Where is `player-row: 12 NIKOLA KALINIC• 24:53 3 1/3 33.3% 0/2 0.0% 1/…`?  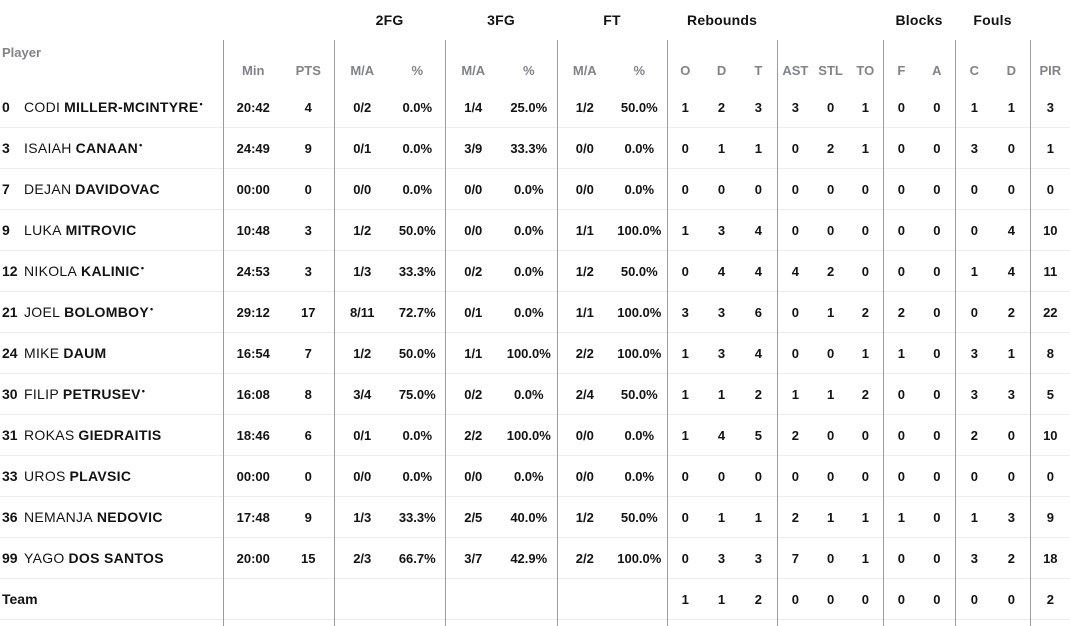
player-row: 12 NIKOLA KALINIC• 24:53 3 1/3 33.3% 0/2 0.0% 1/… is located at coordinates (535, 271).